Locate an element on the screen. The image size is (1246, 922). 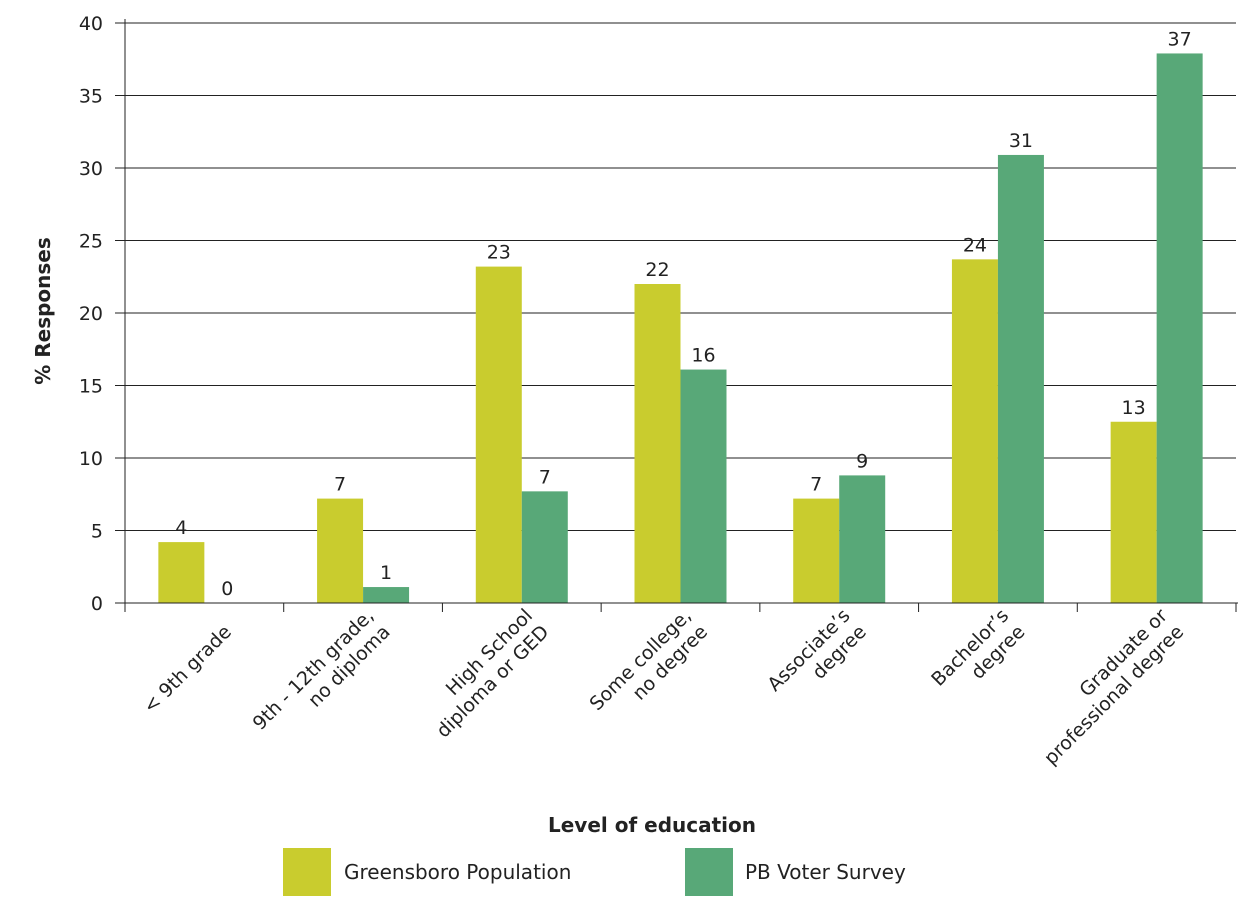
data-label: 4 is located at coordinates (181, 528).